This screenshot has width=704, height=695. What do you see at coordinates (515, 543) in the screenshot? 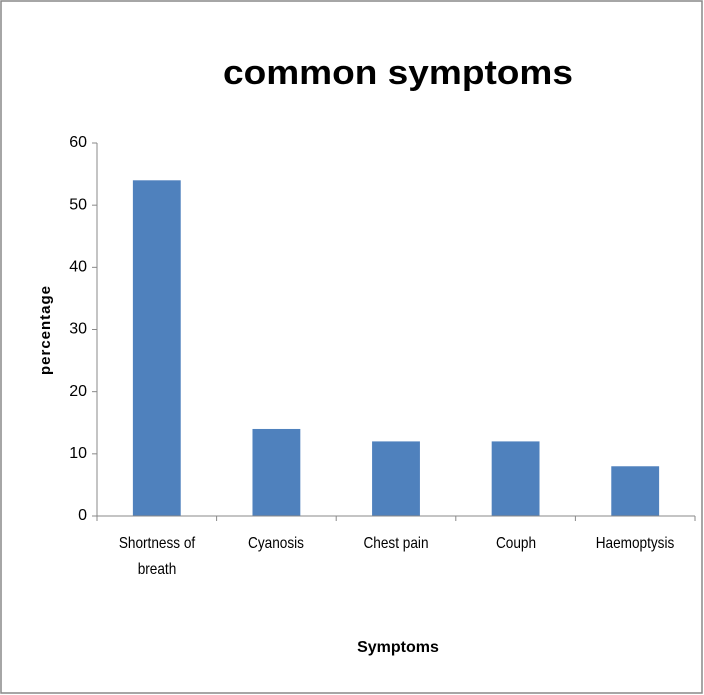
I see `x-tick-label: Couph` at bounding box center [515, 543].